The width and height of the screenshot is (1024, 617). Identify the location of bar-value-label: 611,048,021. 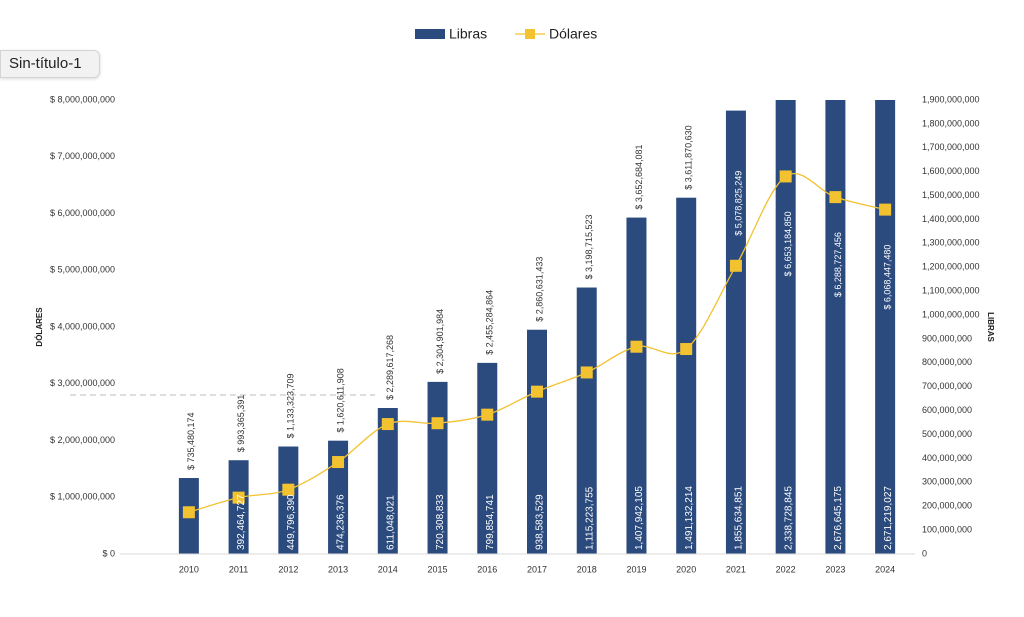
(390, 522).